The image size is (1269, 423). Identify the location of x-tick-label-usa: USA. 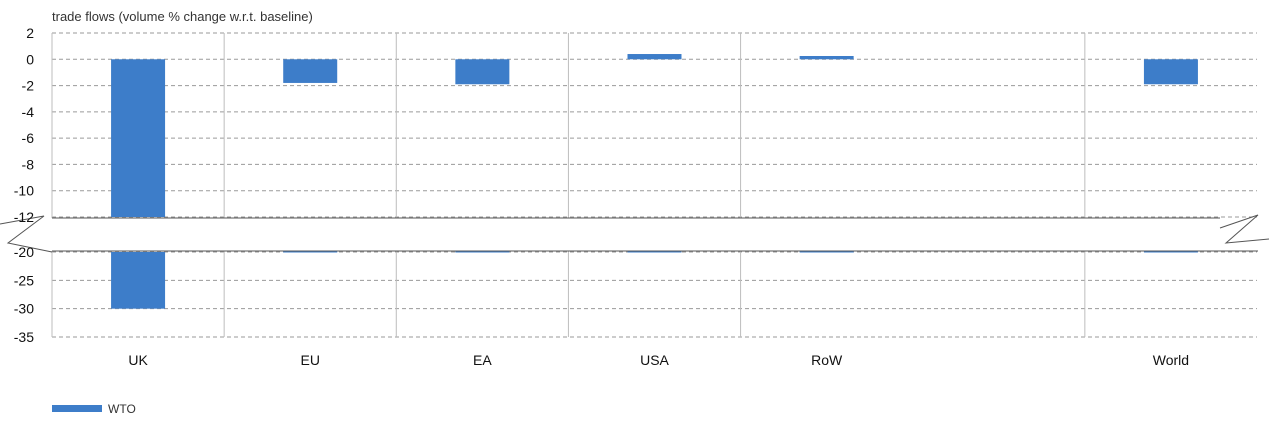
(654, 360).